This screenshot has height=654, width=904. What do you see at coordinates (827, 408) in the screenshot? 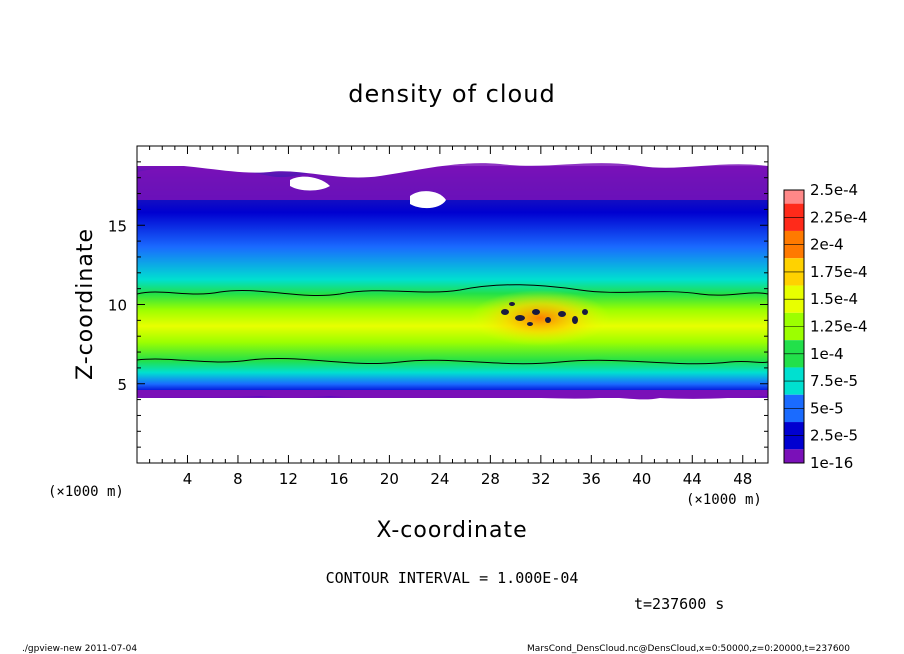
I see `colorbar-label: 5e-5` at bounding box center [827, 408].